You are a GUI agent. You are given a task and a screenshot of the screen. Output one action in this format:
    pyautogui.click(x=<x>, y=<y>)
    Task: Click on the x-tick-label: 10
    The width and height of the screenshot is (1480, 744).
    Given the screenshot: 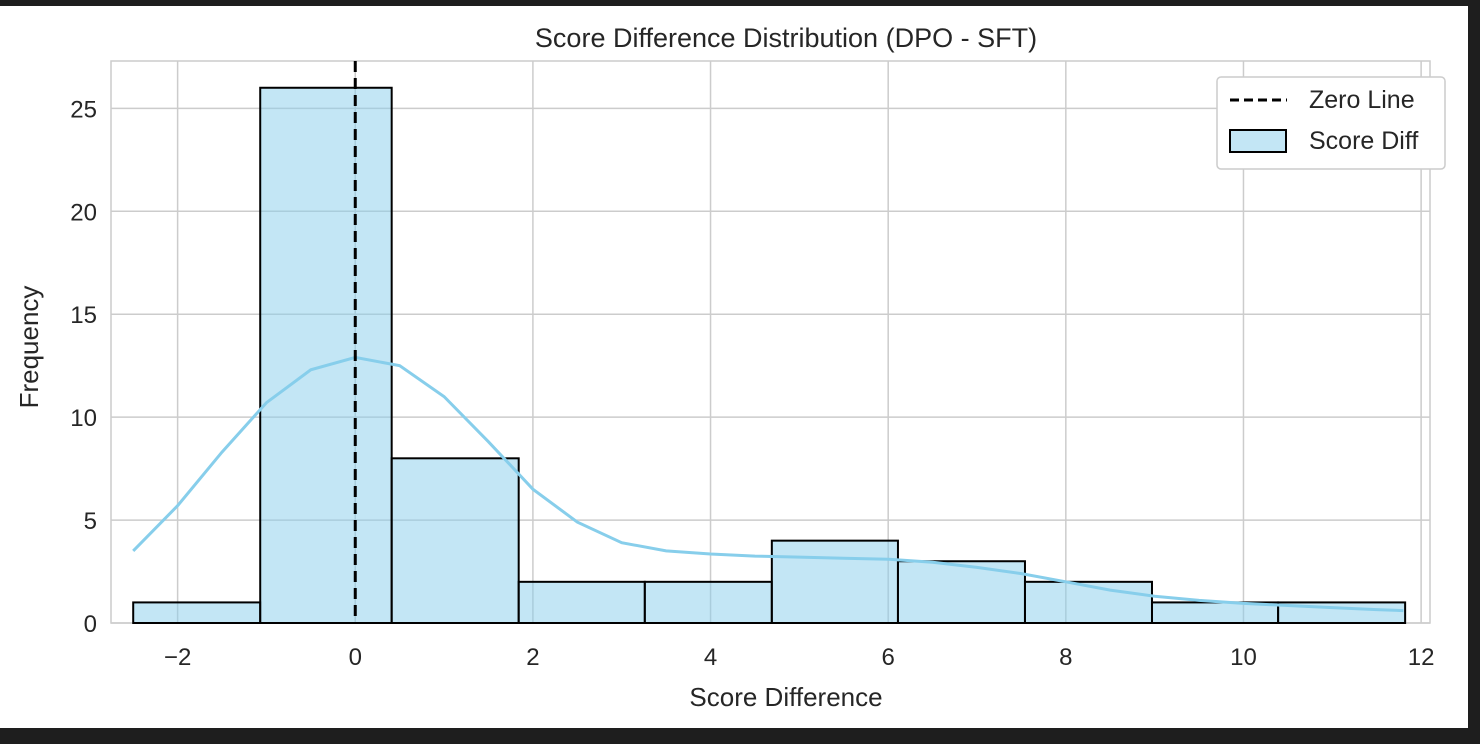 What is the action you would take?
    pyautogui.click(x=1243, y=657)
    